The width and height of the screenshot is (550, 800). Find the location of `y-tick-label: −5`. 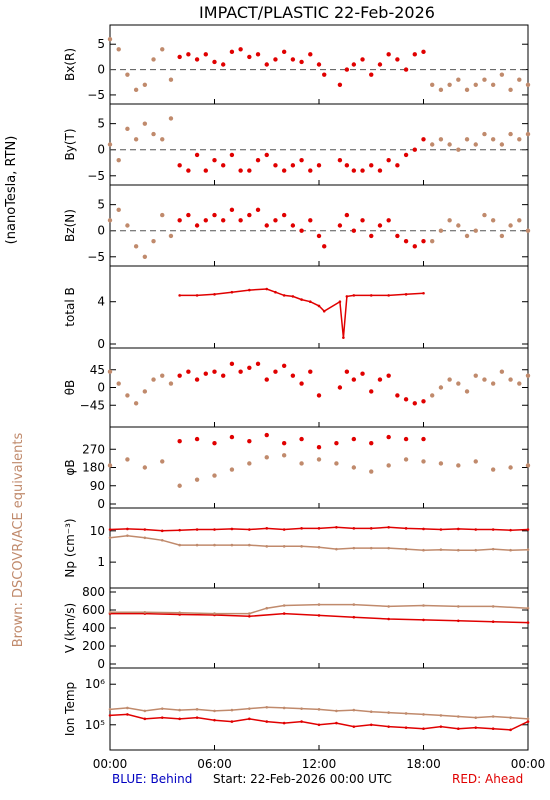

y-tick-label: −5 is located at coordinates (96, 257).